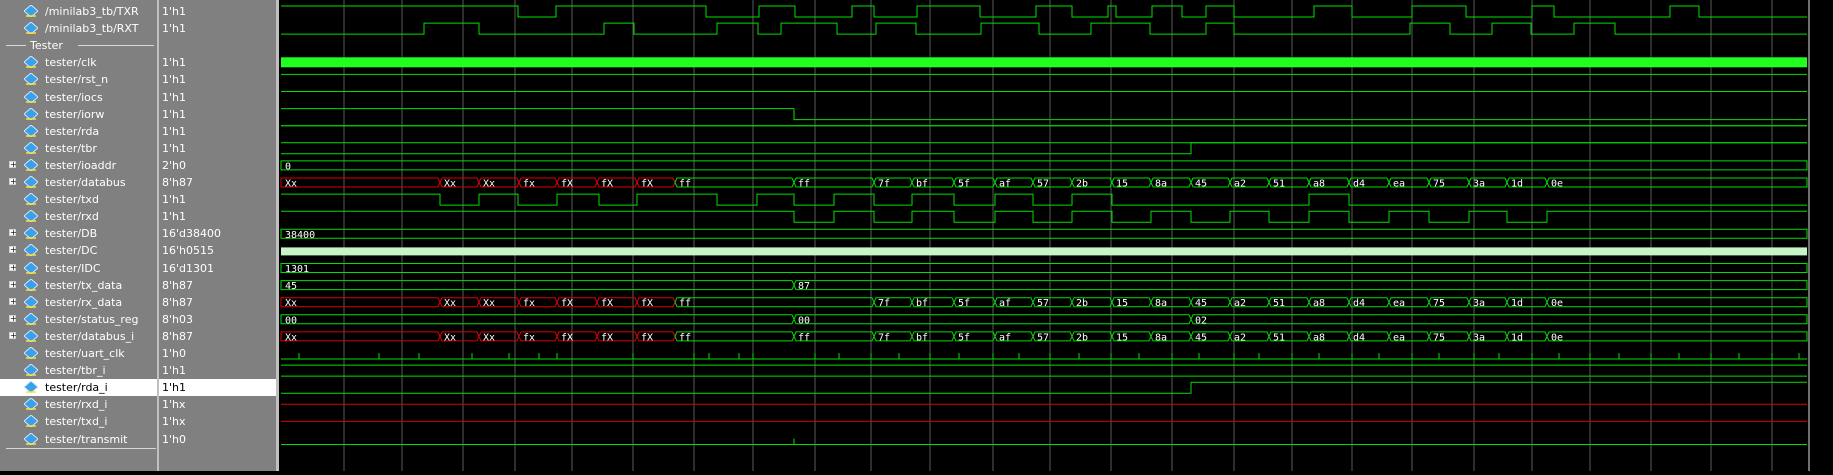  Describe the element at coordinates (78, 387) in the screenshot. I see `signal-row: tester/rda_i` at that location.